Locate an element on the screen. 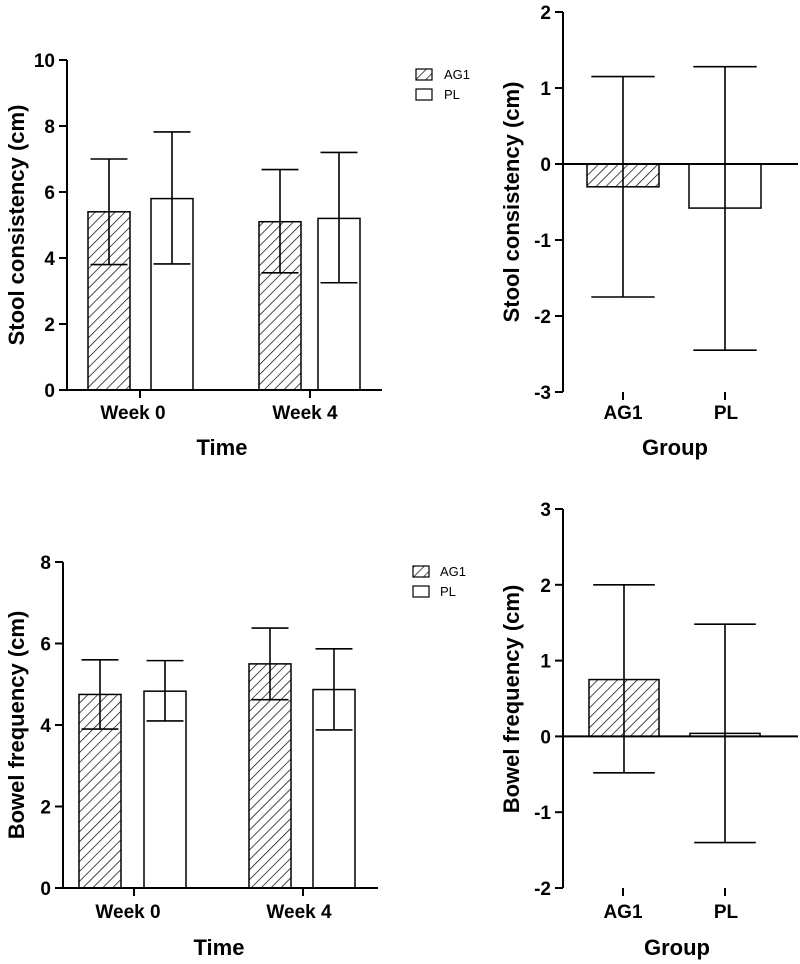 The width and height of the screenshot is (800, 964). stool-consistency-change-chart-y-tick-label: -3 is located at coordinates (542, 393).